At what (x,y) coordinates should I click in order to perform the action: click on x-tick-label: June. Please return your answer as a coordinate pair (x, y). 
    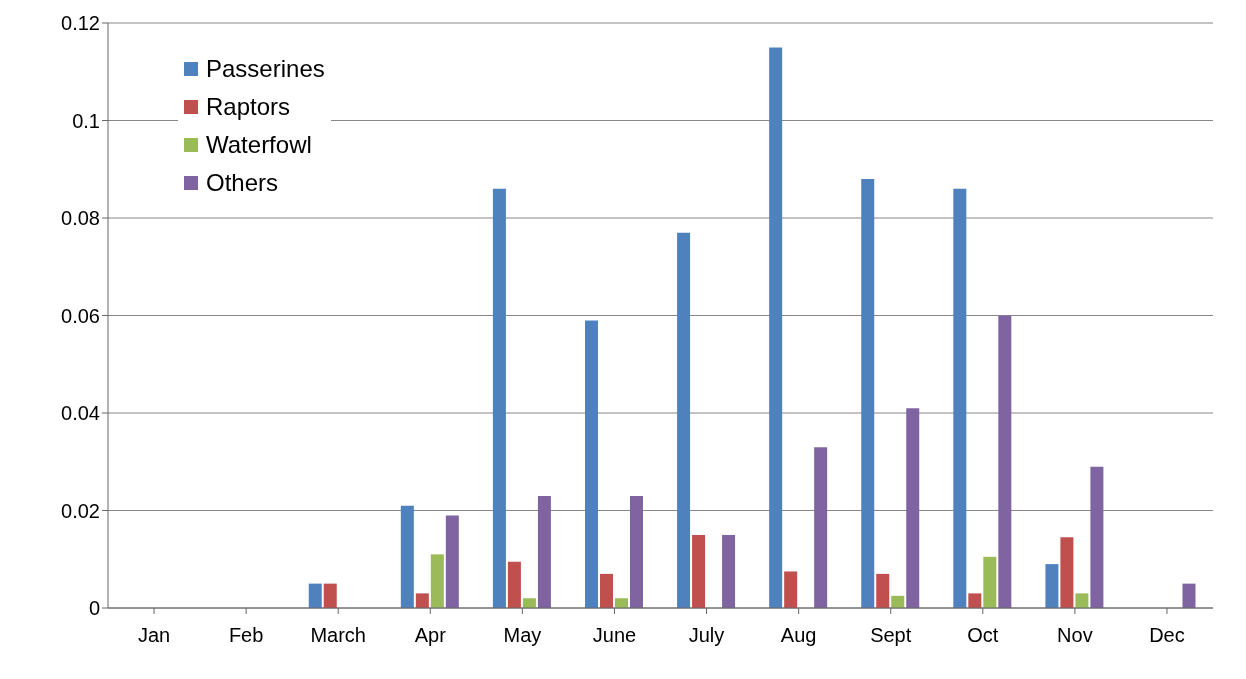
    Looking at the image, I should click on (614, 635).